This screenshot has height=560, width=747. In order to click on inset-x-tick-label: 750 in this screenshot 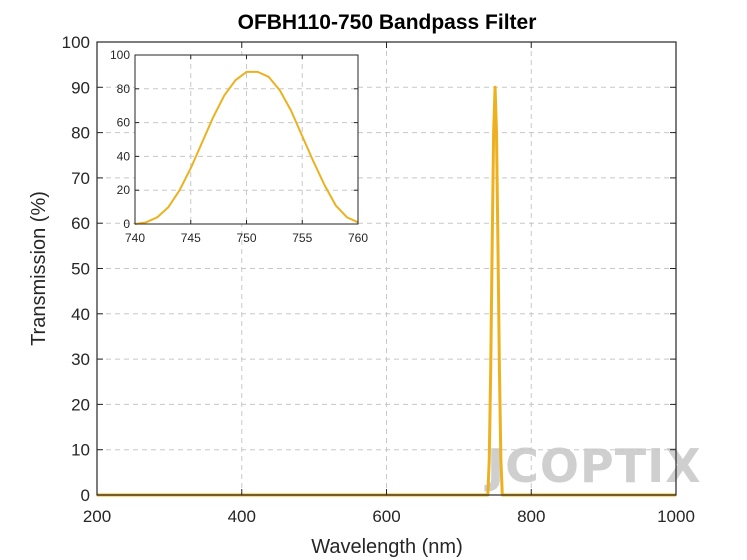, I will do `click(246, 238)`.